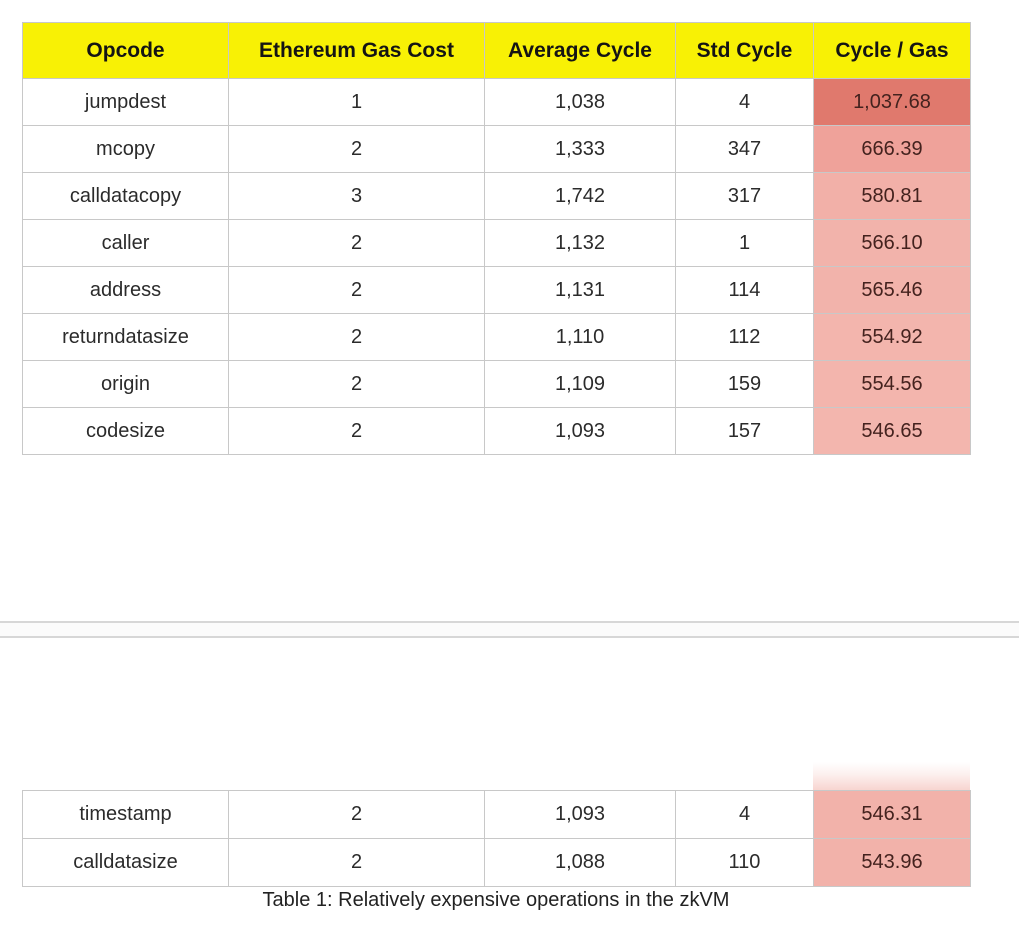  Describe the element at coordinates (892, 196) in the screenshot. I see `cell-cycle-per-gas: 580.81` at that location.